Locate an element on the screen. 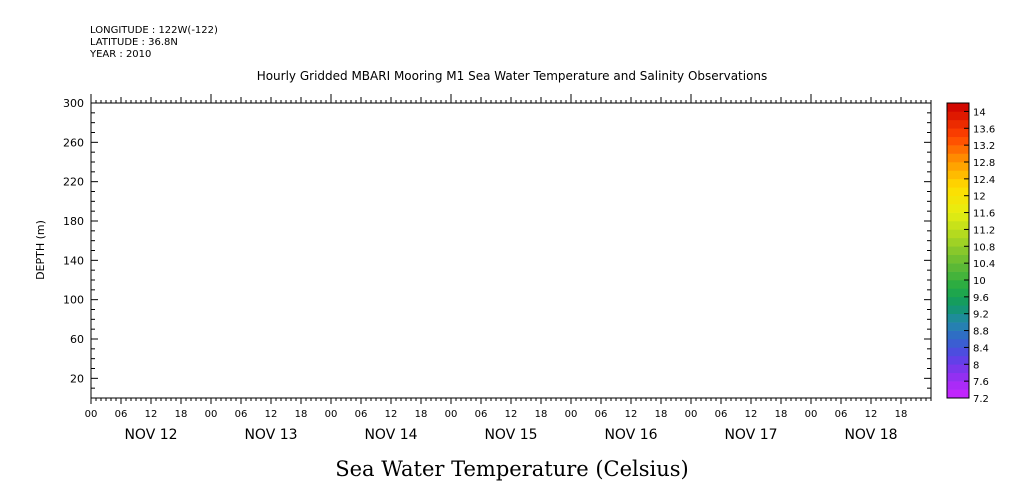 This screenshot has height=504, width=1009. x-day-label: NOV 16 is located at coordinates (630, 435).